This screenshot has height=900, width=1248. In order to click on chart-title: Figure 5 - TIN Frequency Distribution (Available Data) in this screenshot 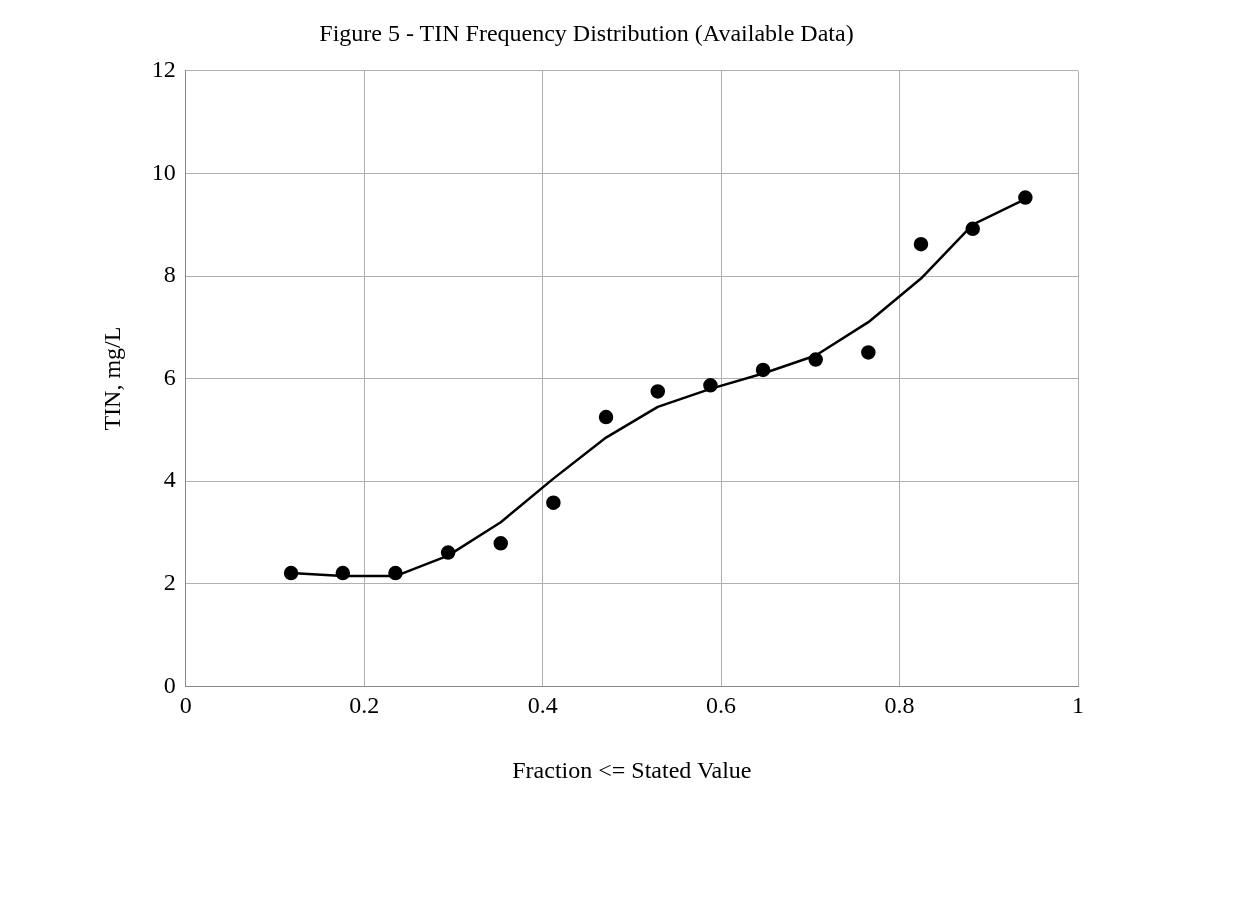, I will do `click(586, 32)`.